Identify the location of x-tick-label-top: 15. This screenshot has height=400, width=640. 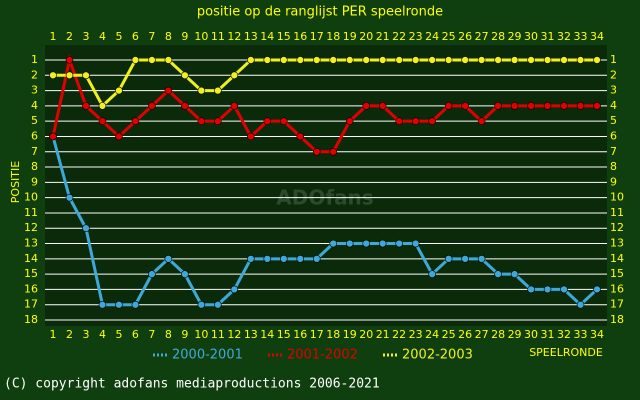
(284, 36).